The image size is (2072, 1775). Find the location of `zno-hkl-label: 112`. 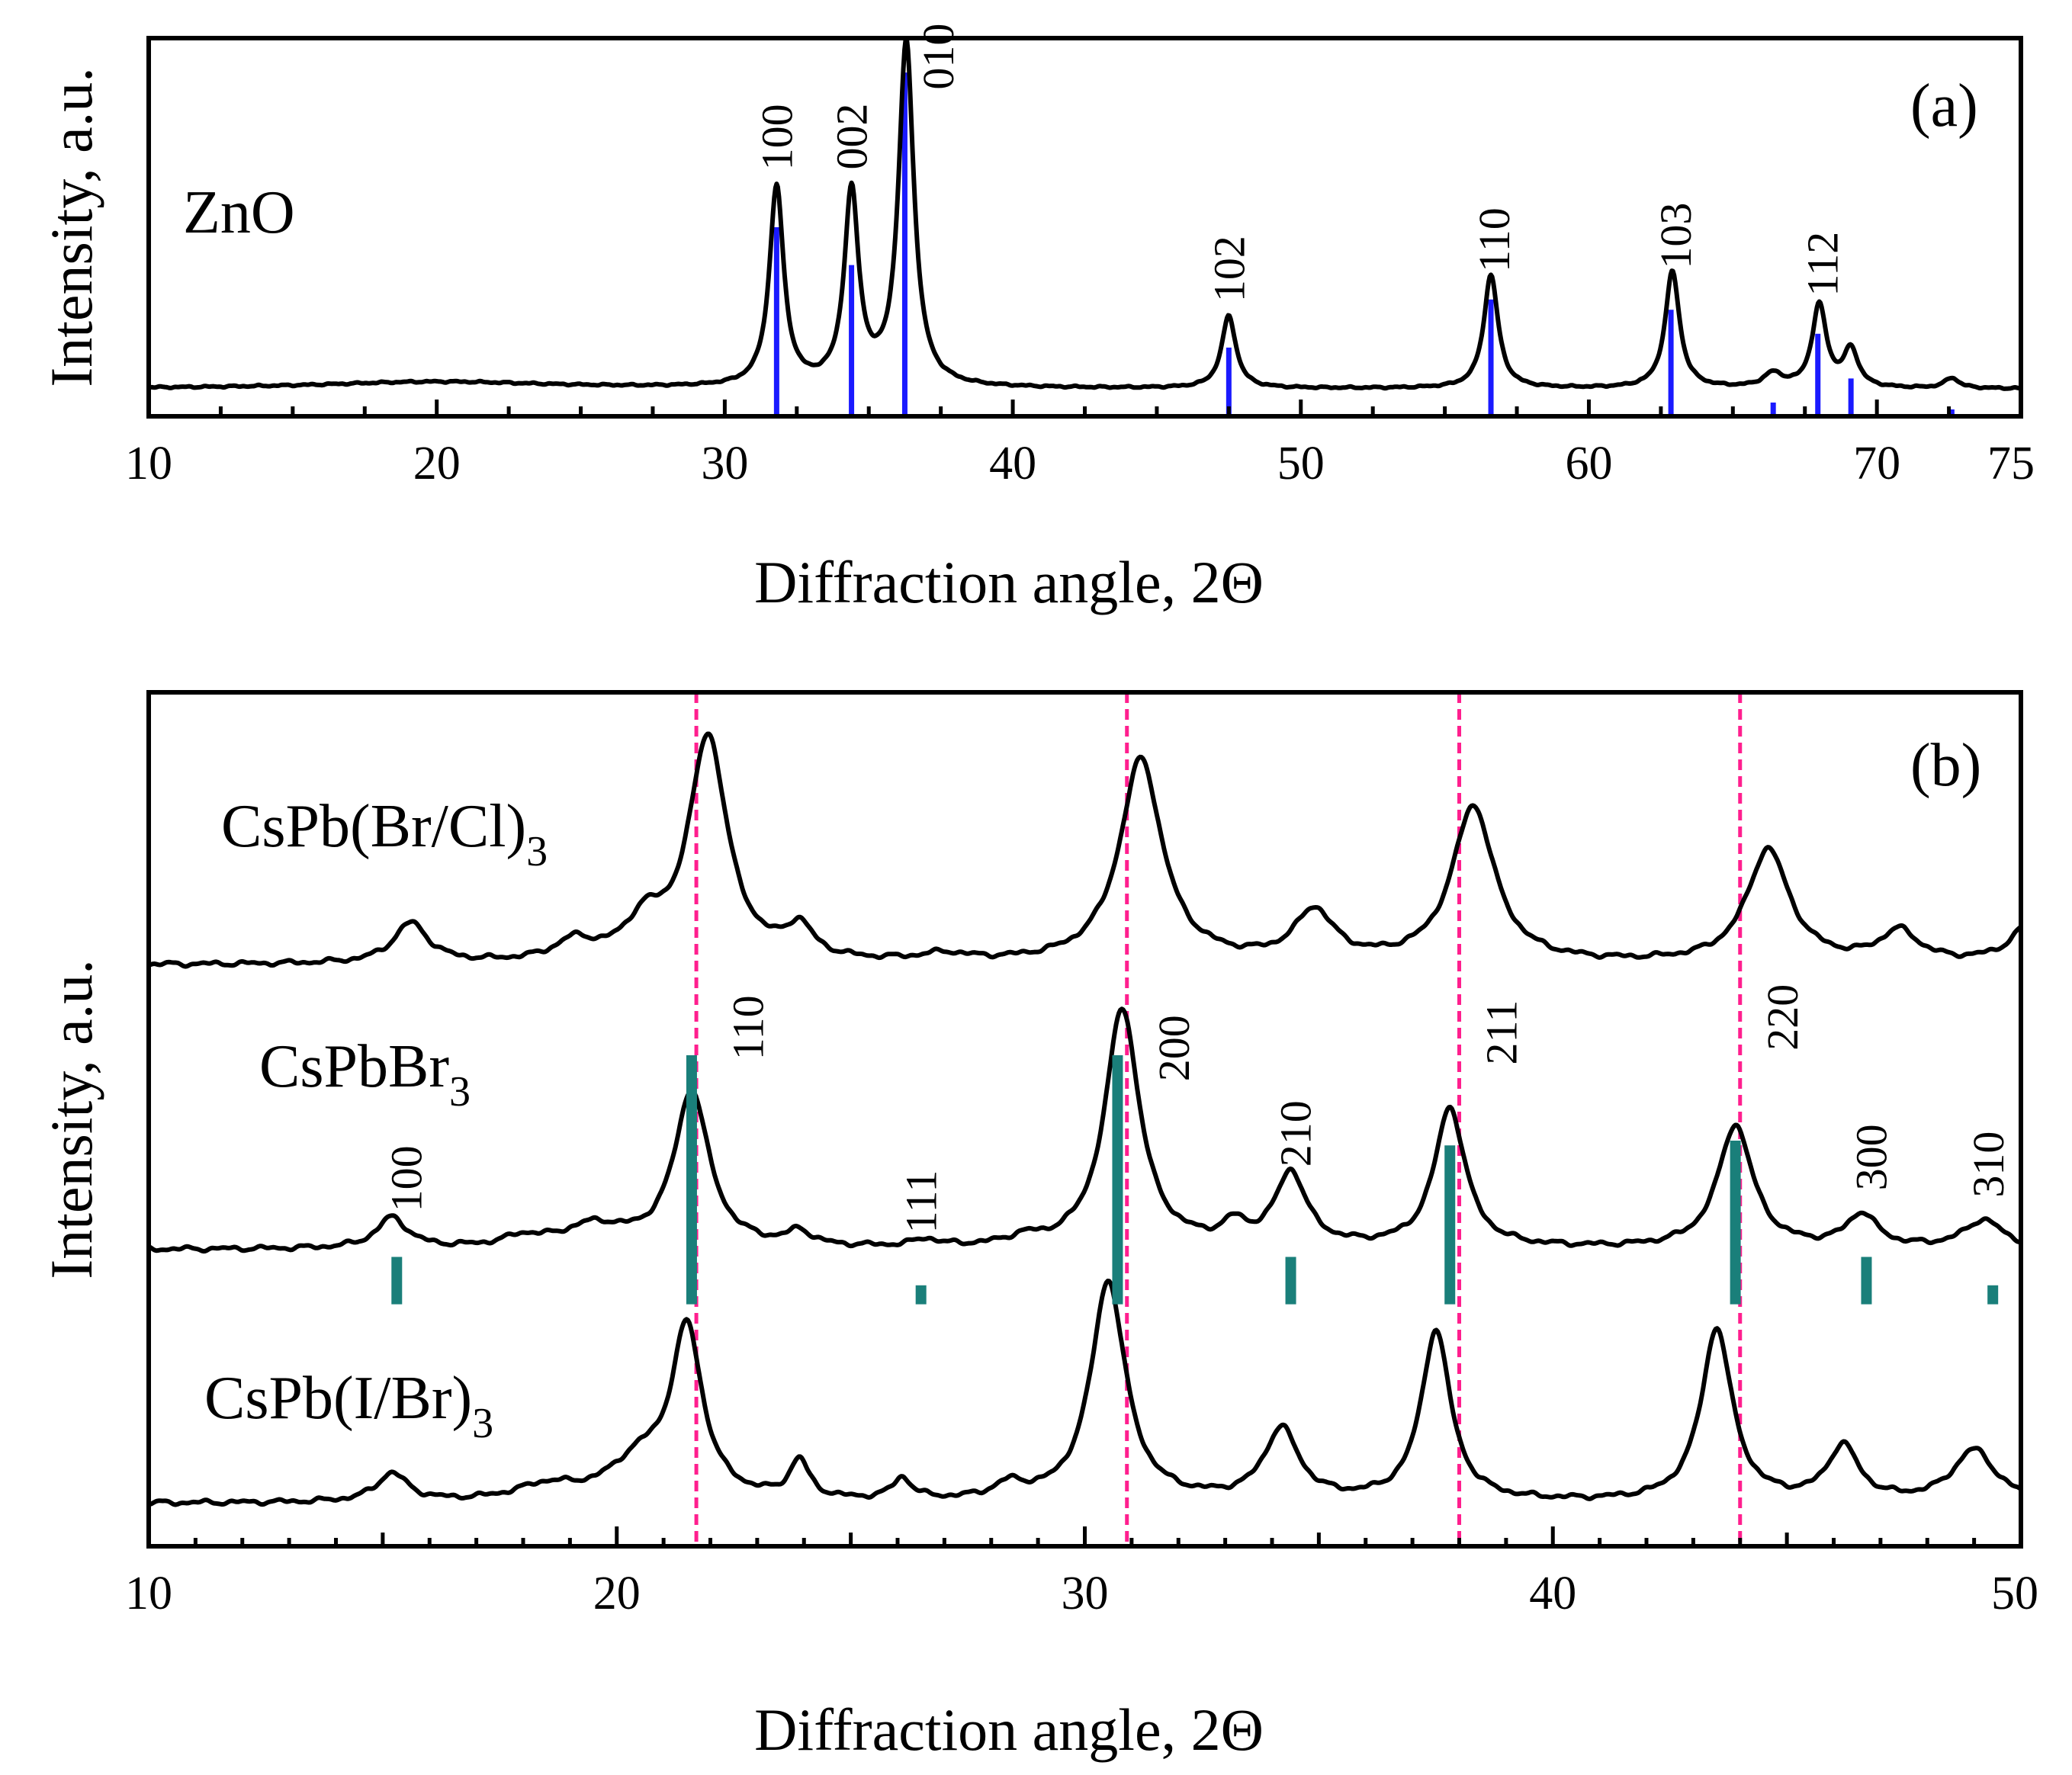

zno-hkl-label: 112 is located at coordinates (1822, 264).